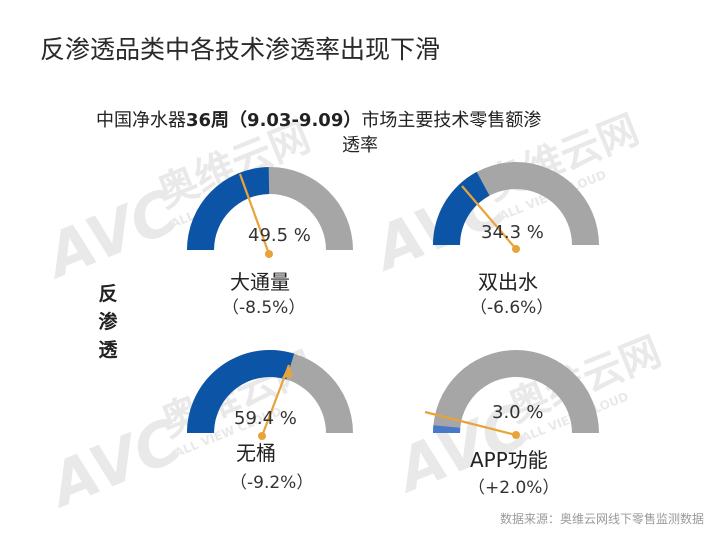  I want to click on gauge-value-label: 34.3 %, so click(512, 232).